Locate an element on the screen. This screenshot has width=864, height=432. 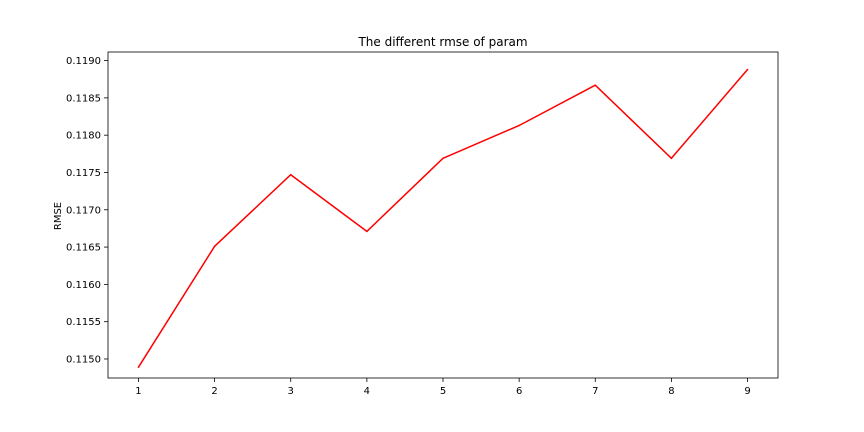
y-tick-label: 0.1165 is located at coordinates (83, 248).